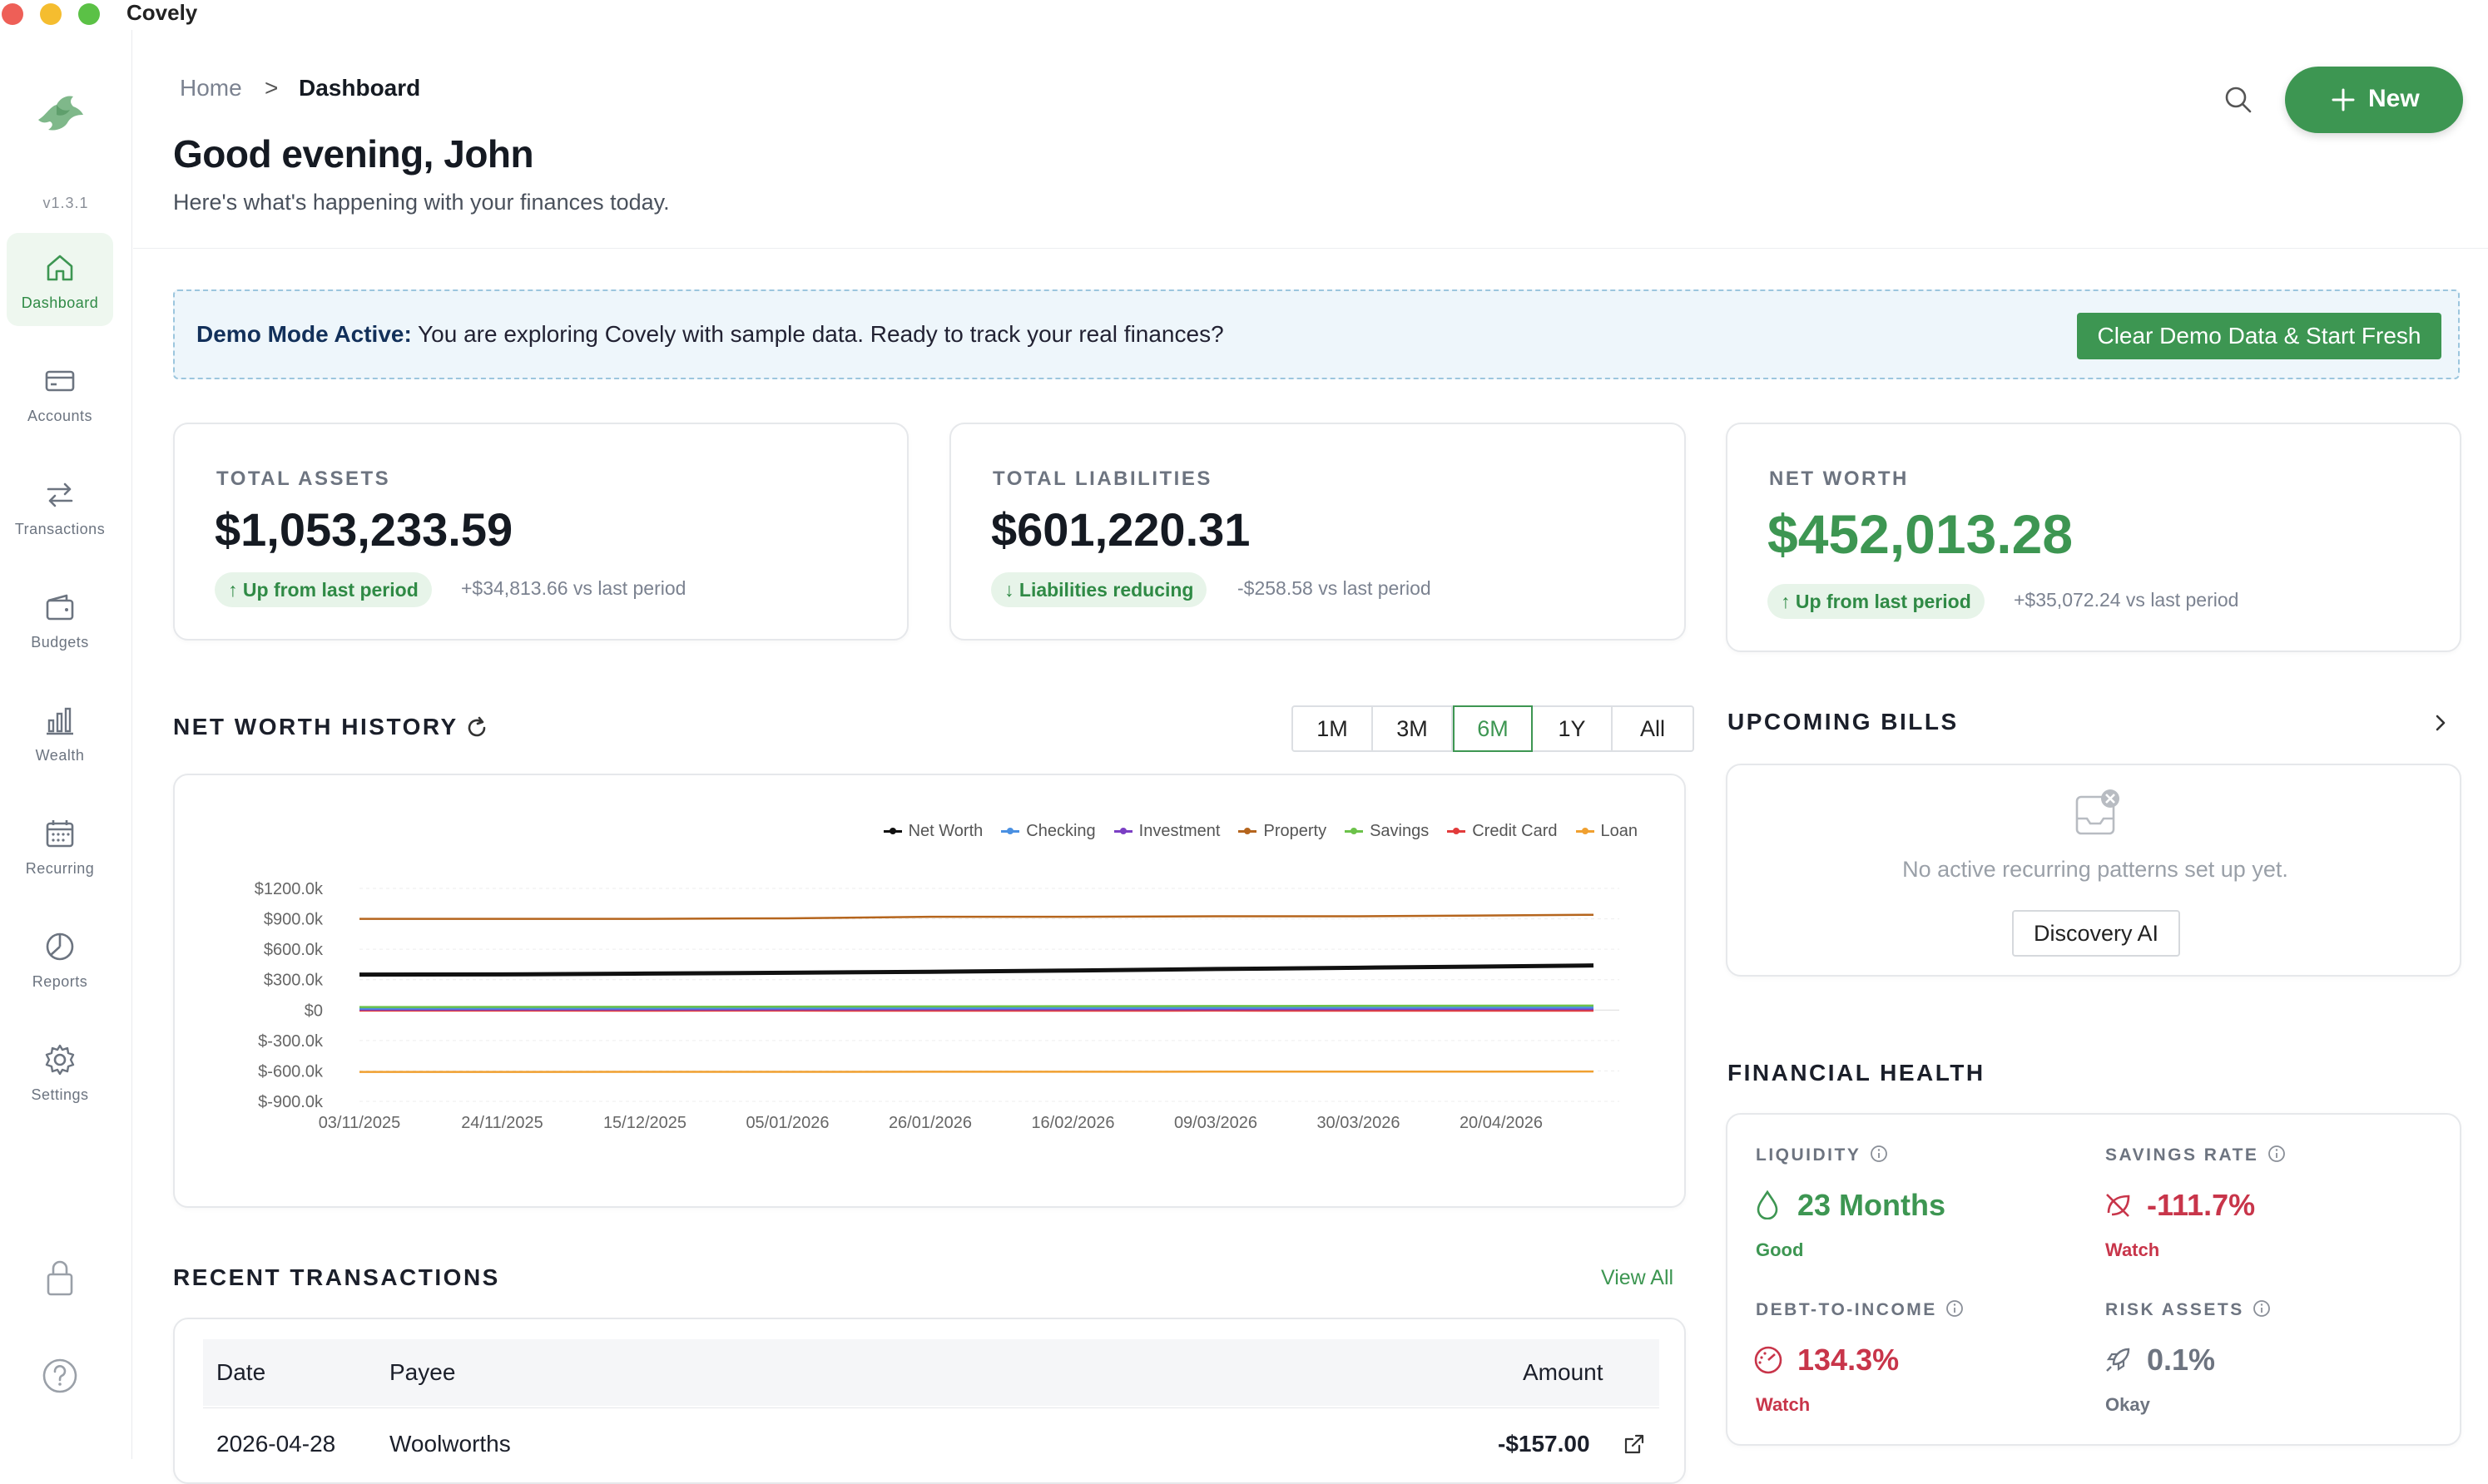  Describe the element at coordinates (89, 14) in the screenshot. I see `zoom-window-button` at that location.